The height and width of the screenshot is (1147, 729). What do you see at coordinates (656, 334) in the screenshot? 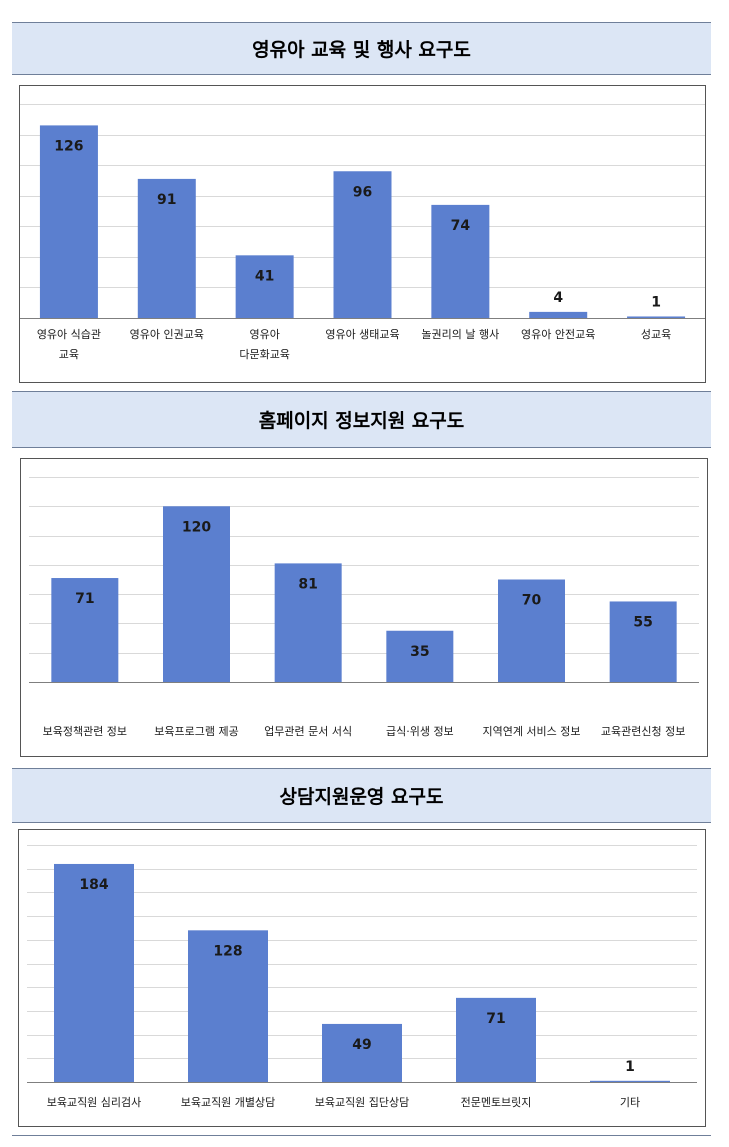
I see `category-label: 성교육` at bounding box center [656, 334].